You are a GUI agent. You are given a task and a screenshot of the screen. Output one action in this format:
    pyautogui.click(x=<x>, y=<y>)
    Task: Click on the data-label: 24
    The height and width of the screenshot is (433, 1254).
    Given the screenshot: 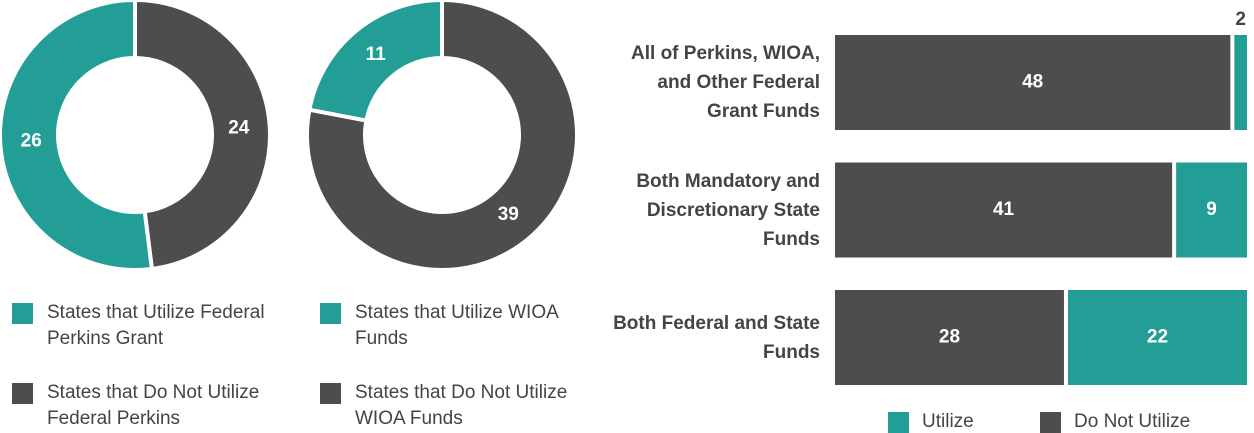 What is the action you would take?
    pyautogui.click(x=239, y=127)
    